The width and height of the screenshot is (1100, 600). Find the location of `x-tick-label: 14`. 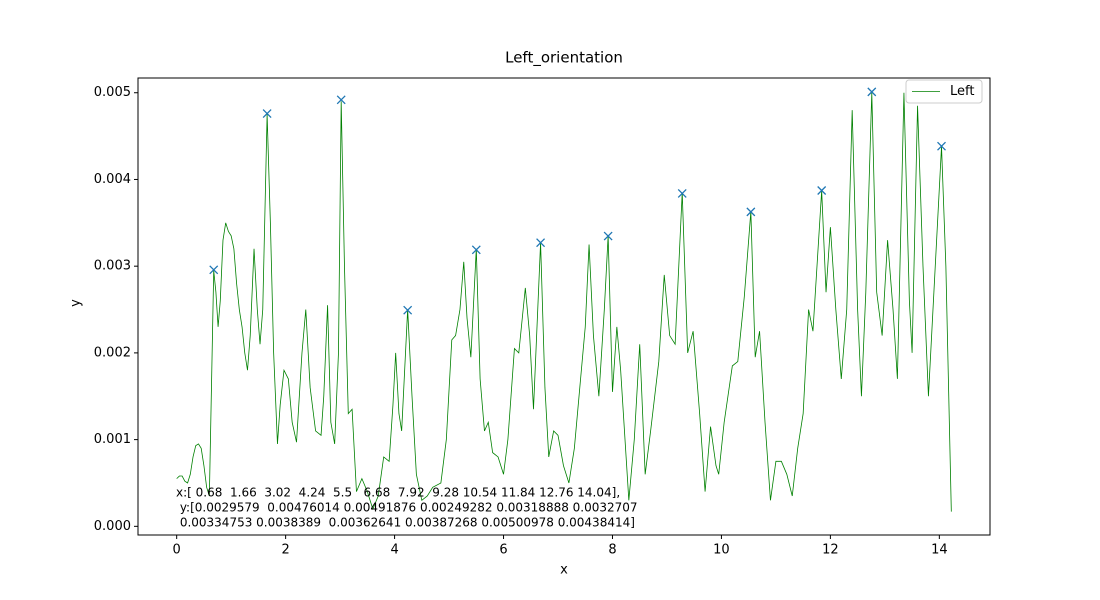

x-tick-label: 14 is located at coordinates (939, 550).